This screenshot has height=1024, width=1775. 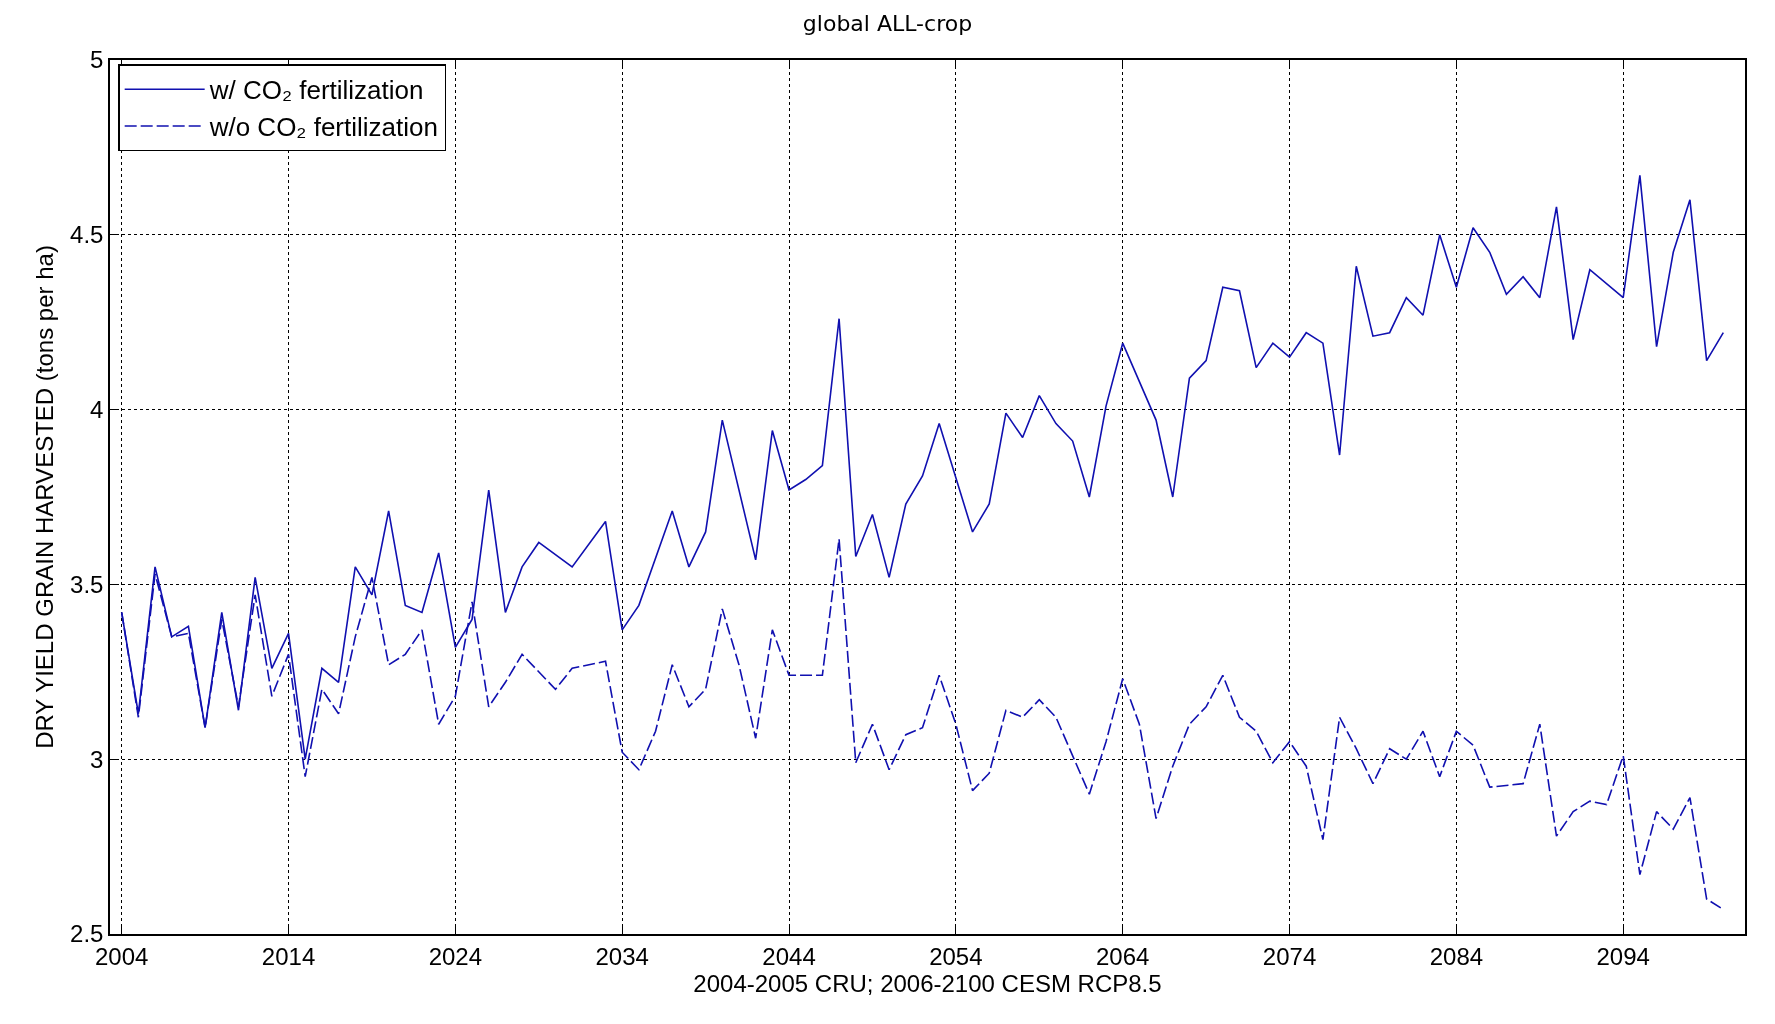 I want to click on y-axis-title: DRY YIELD GRAIN HARVESTED (tons per ha), so click(x=44, y=497).